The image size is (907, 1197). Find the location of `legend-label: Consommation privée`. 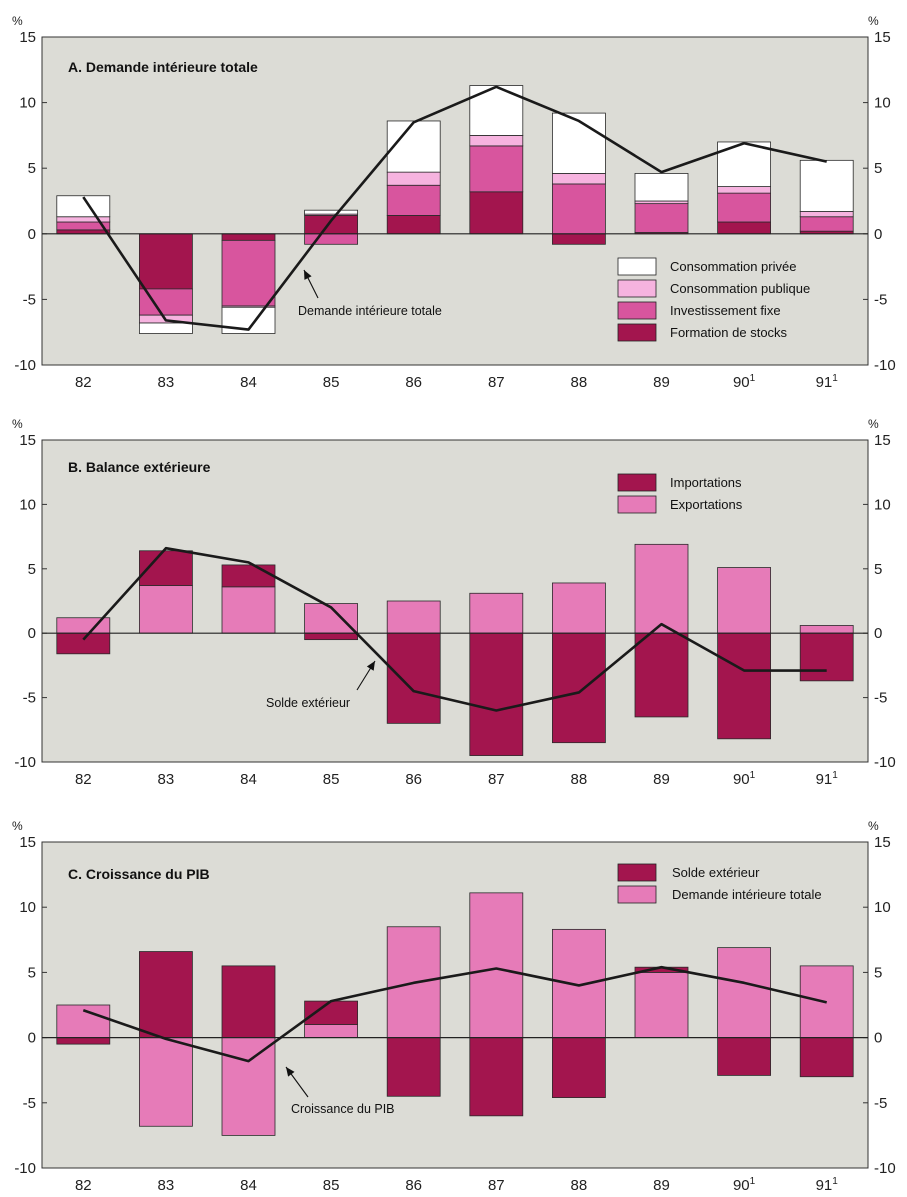

legend-label: Consommation privée is located at coordinates (733, 266).